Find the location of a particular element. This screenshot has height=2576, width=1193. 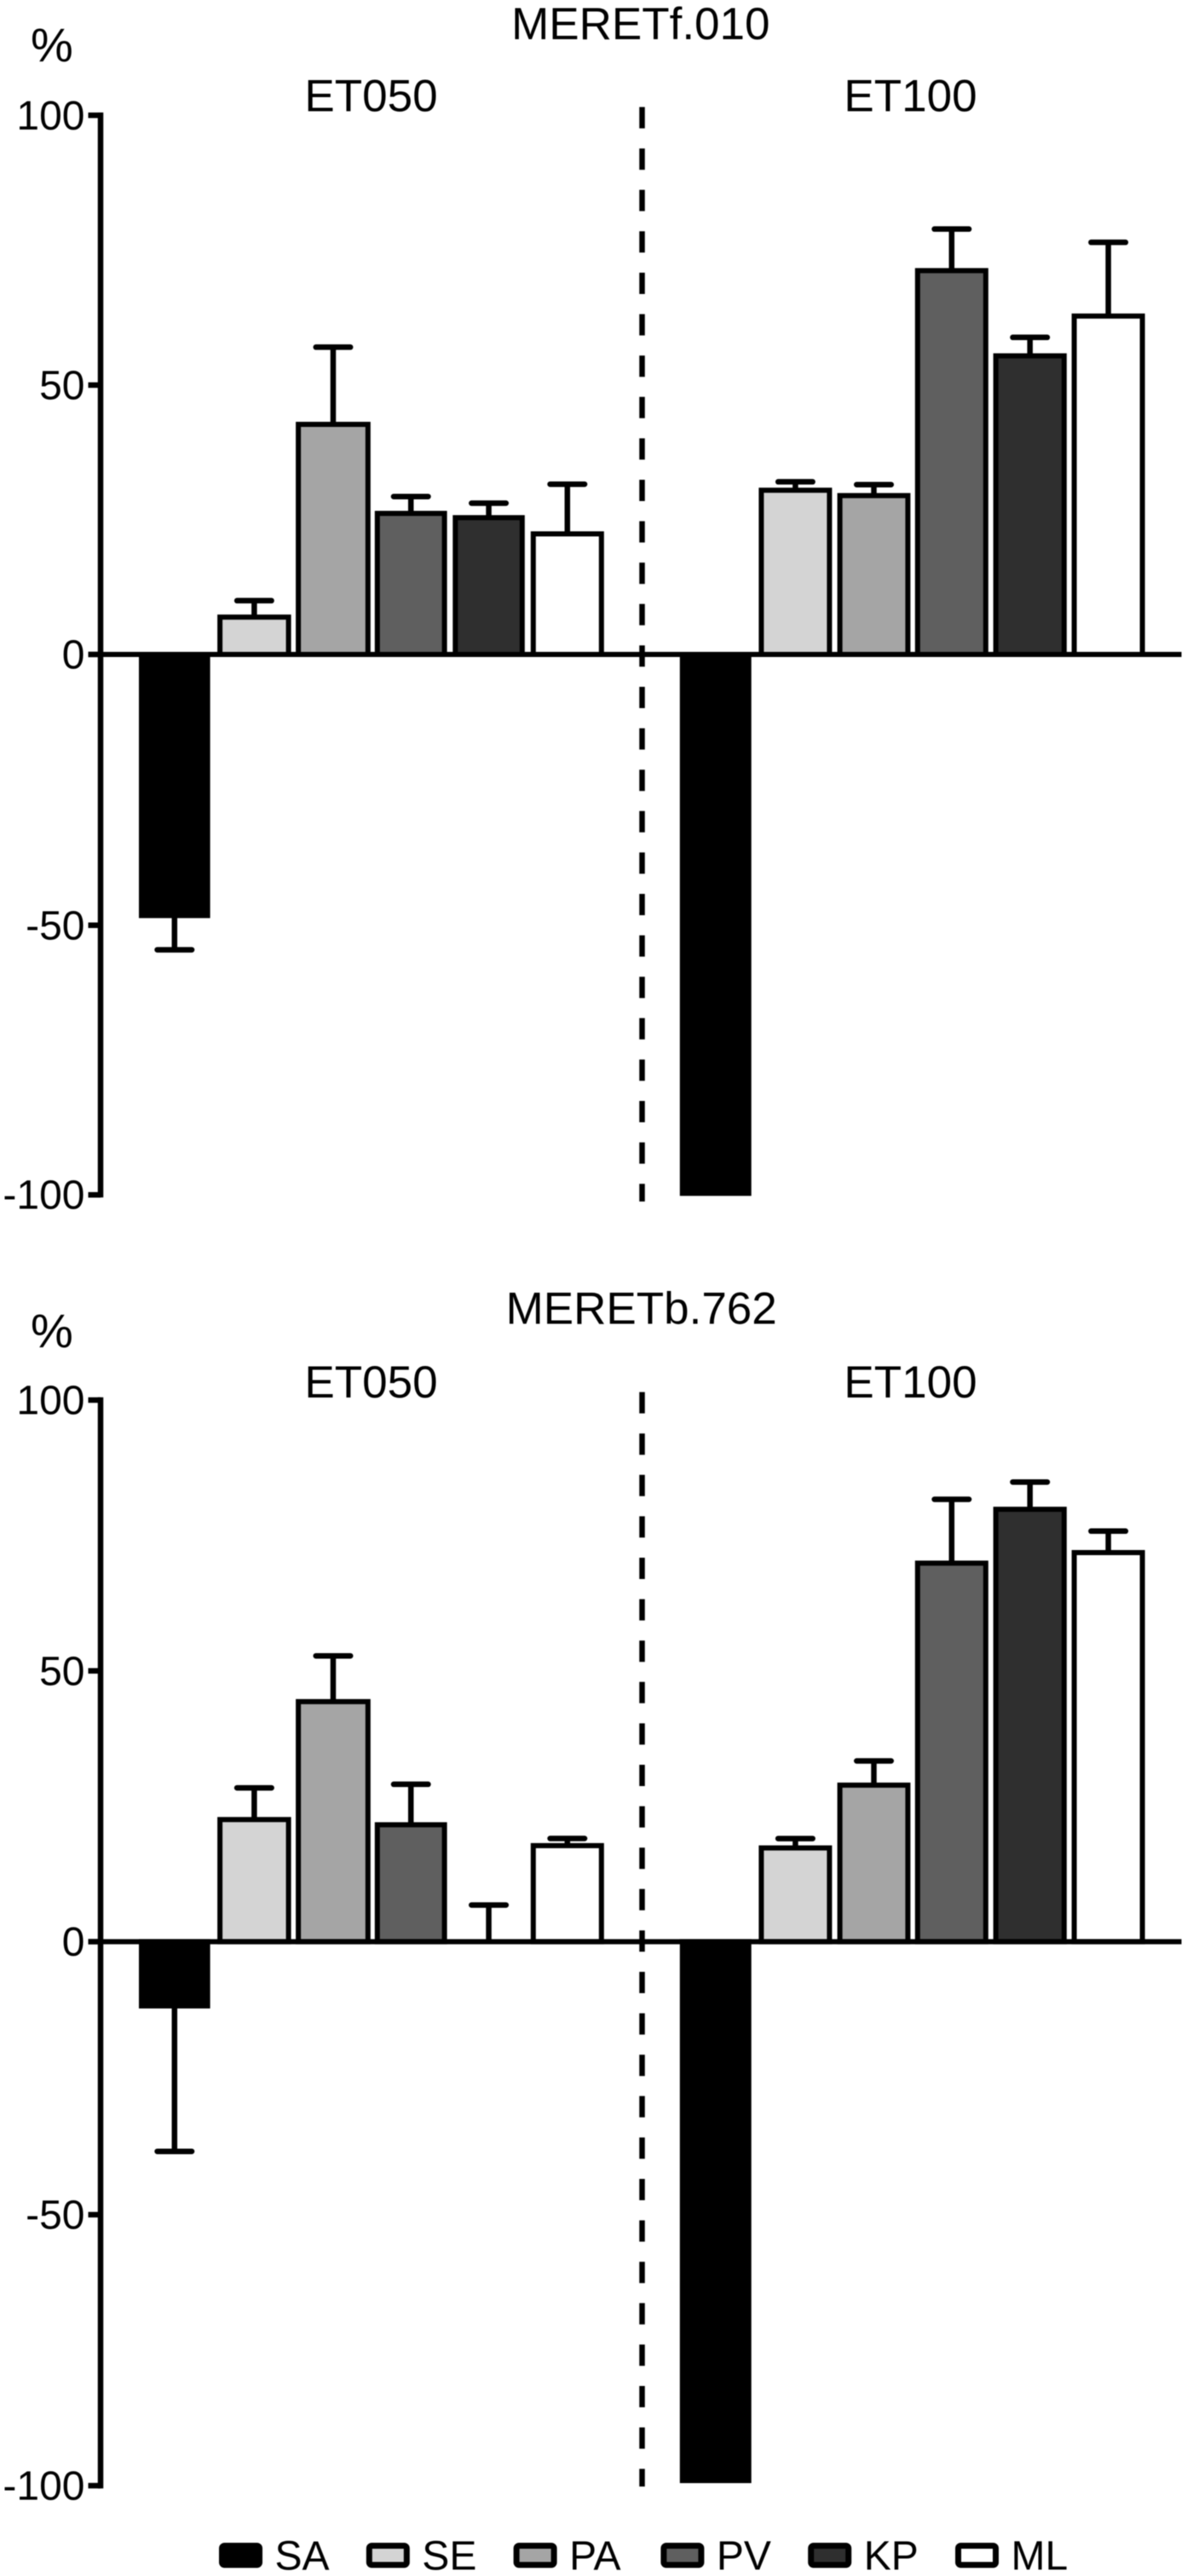

svg-text: MERETf.010 is located at coordinates (640, 24).